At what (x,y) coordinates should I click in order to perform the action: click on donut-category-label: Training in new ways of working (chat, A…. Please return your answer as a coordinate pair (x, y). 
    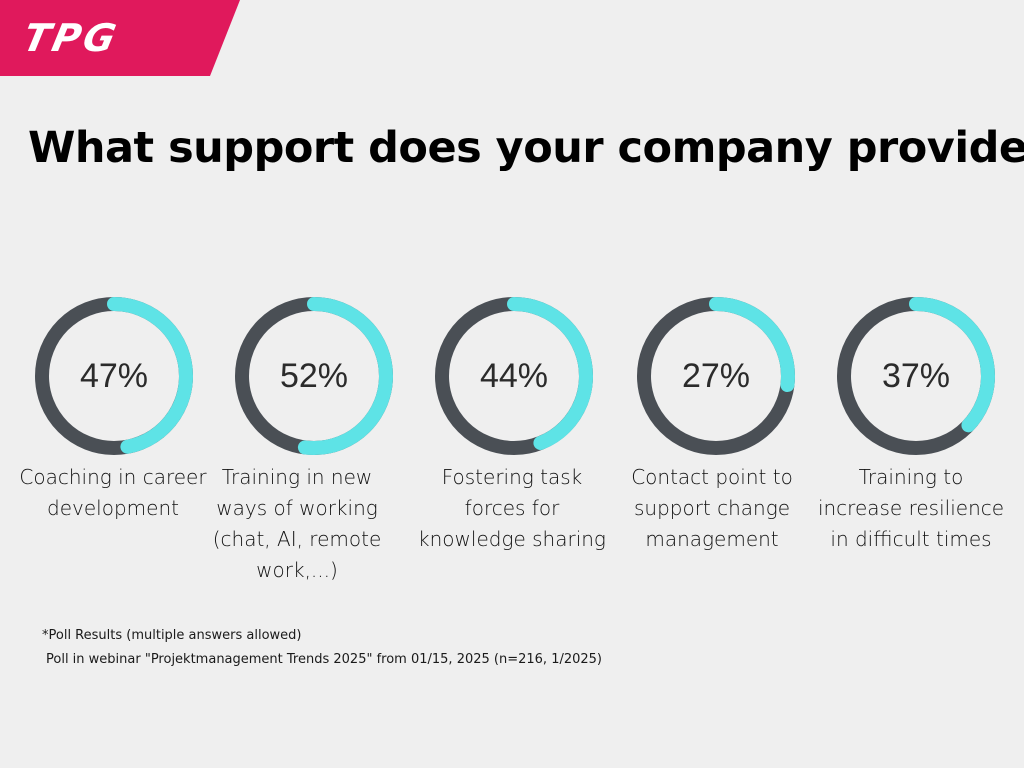
    Looking at the image, I should click on (297, 523).